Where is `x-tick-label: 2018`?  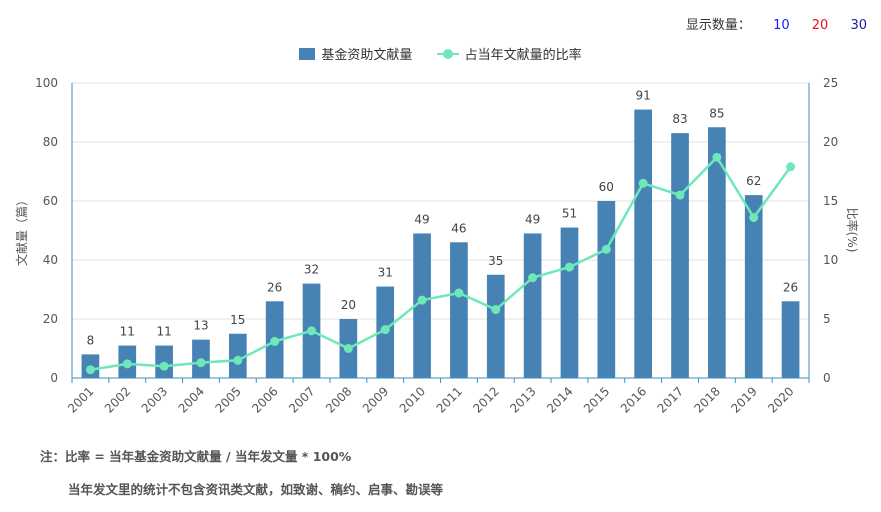 x-tick-label: 2018 is located at coordinates (706, 399).